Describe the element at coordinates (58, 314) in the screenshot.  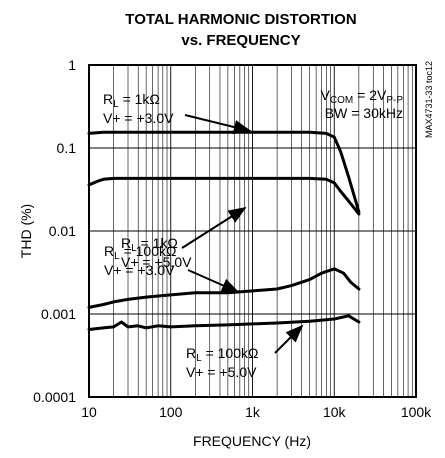
I see `y-tick-label: 0.001` at that location.